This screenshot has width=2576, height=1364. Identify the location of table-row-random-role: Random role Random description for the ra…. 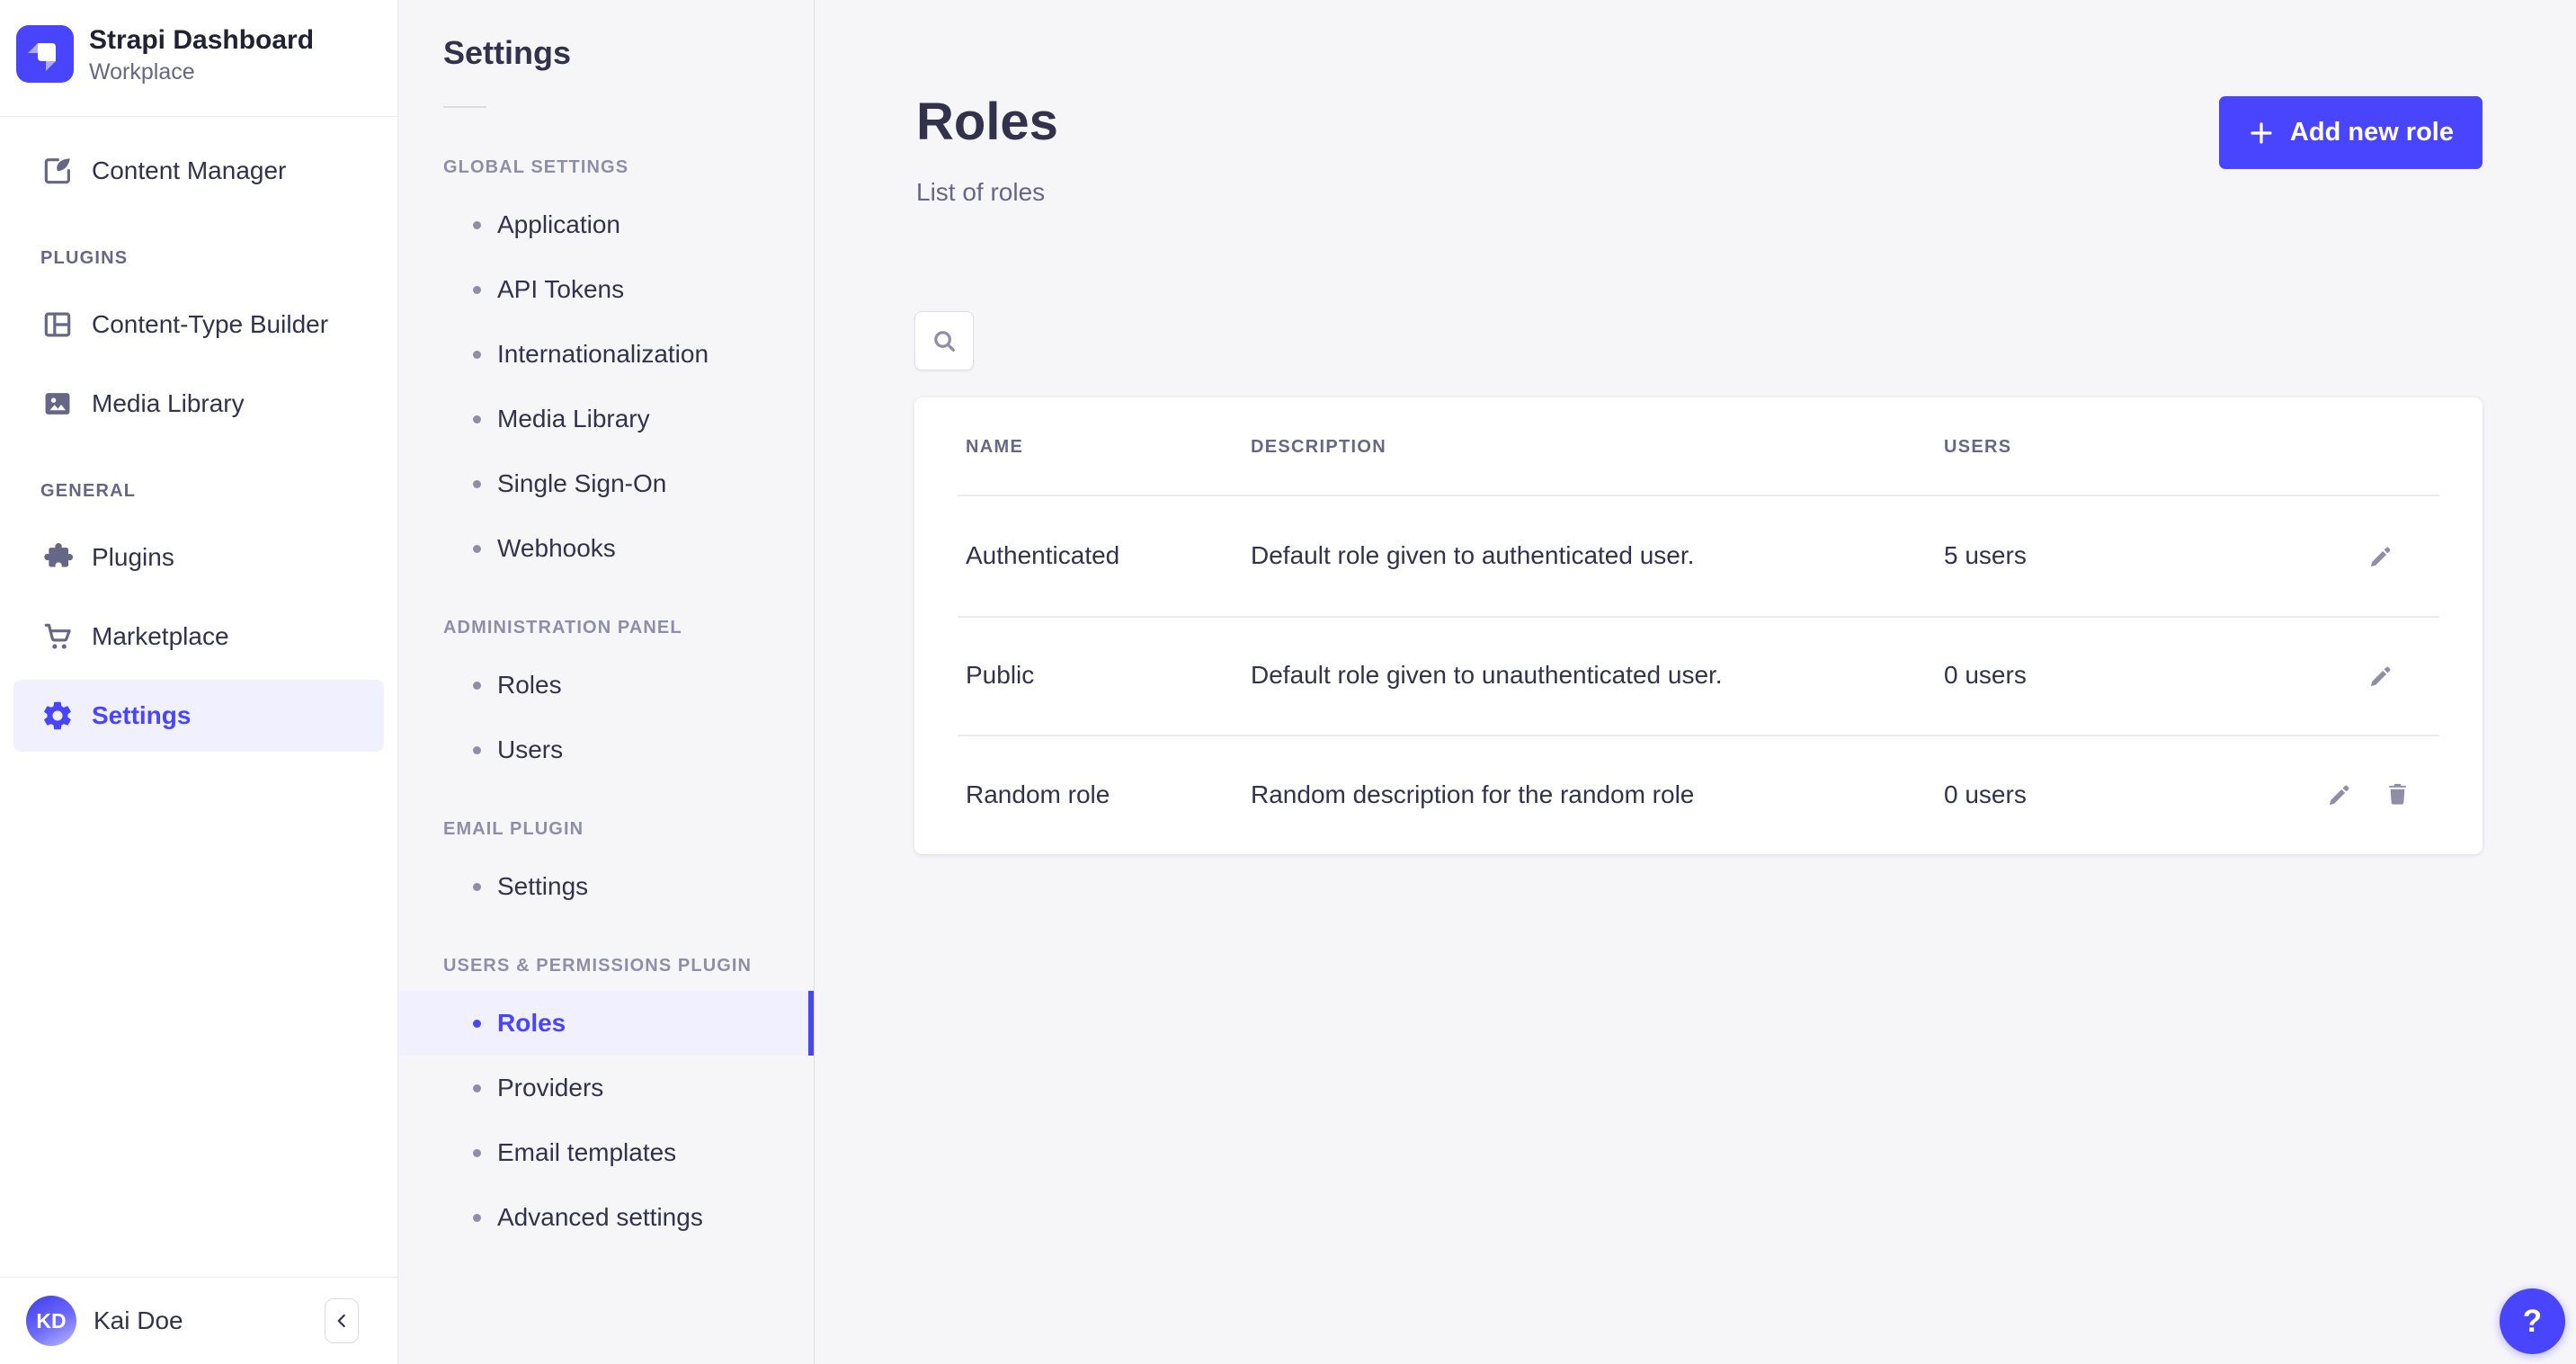
(1698, 794).